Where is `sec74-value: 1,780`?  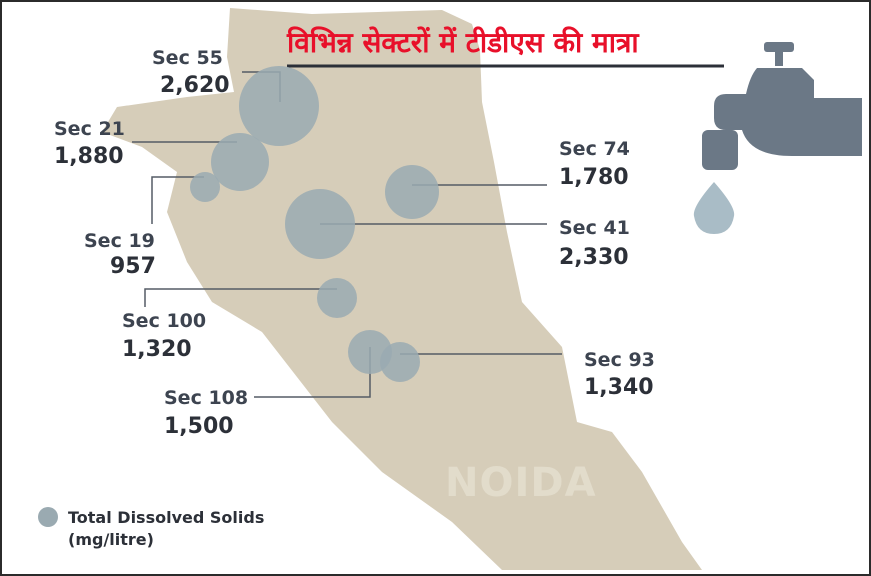 sec74-value: 1,780 is located at coordinates (594, 177).